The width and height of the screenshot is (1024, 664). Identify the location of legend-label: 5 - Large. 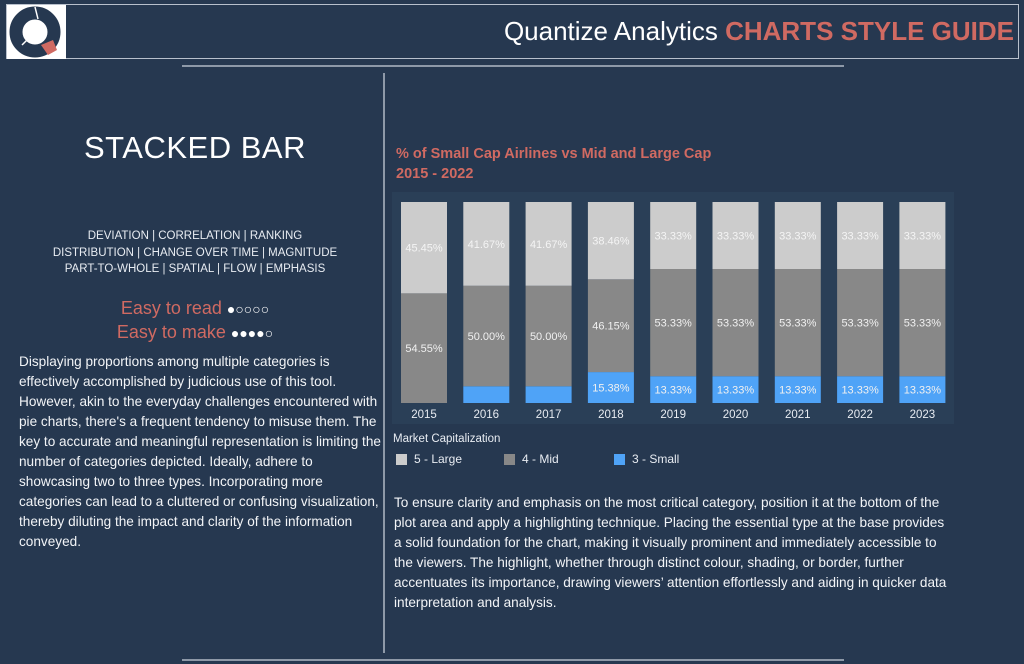
(438, 459).